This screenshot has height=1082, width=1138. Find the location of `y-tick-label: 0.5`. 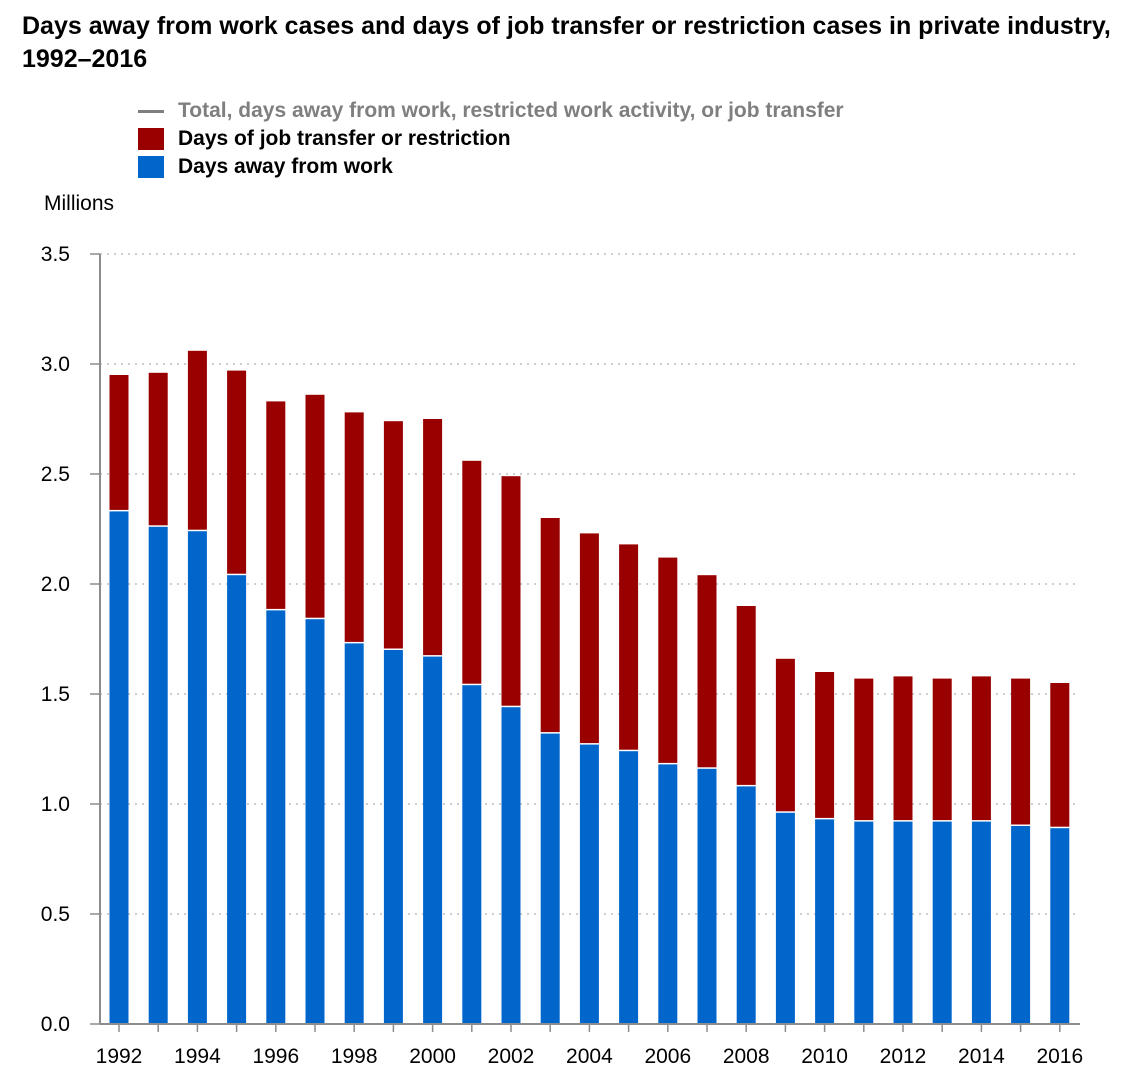

y-tick-label: 0.5 is located at coordinates (55, 914).